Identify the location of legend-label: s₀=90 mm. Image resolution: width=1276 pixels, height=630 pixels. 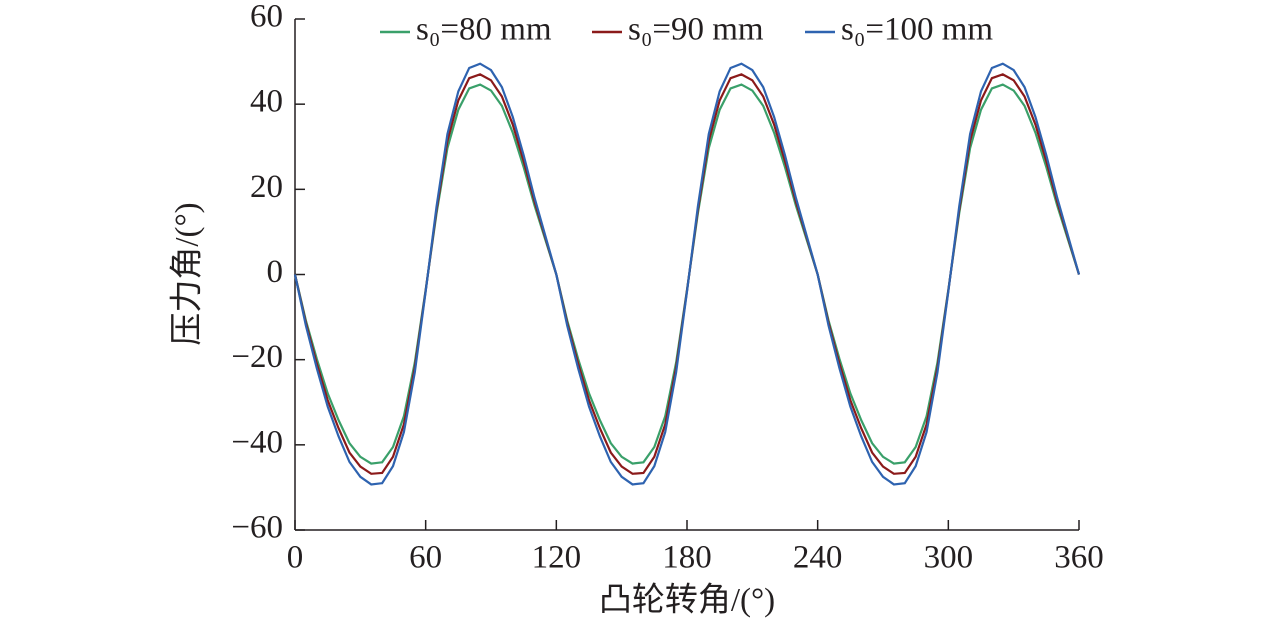
(696, 30).